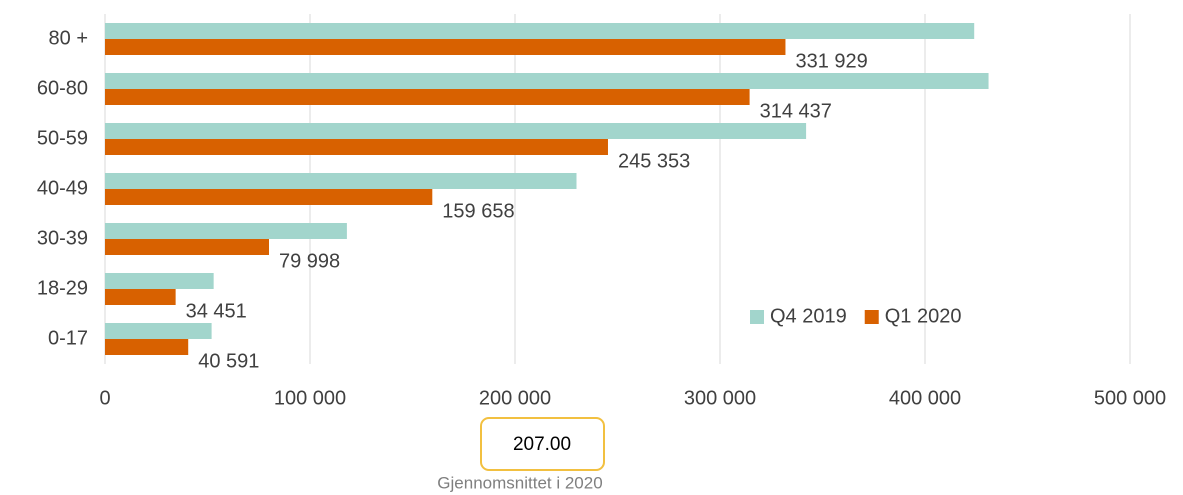 The height and width of the screenshot is (495, 1183). I want to click on data-label: 331 929, so click(831, 61).